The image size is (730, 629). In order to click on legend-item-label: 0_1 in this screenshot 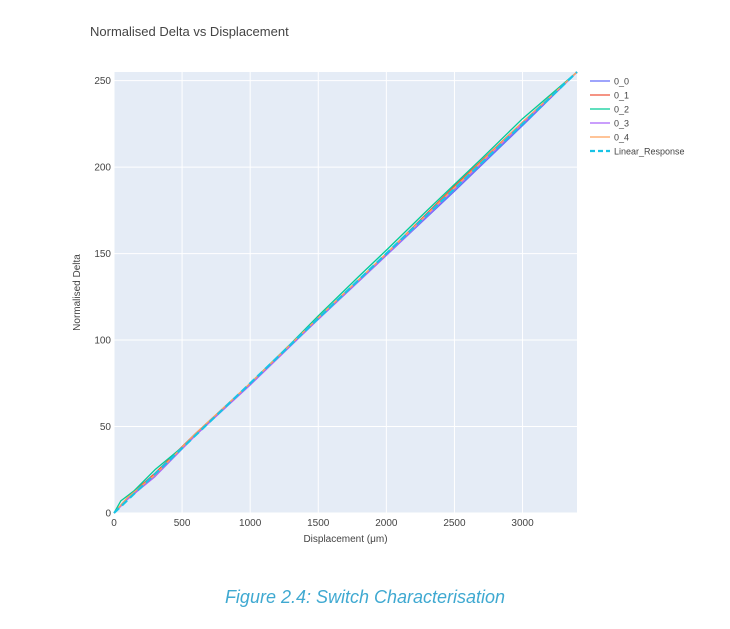, I will do `click(621, 96)`.